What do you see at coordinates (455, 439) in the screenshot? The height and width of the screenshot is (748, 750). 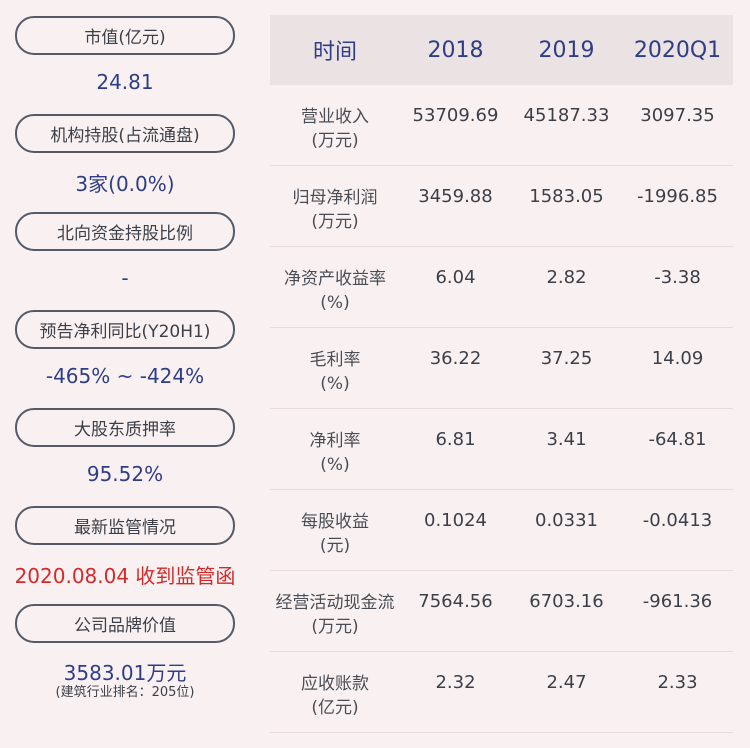 I see `row-value: 6.81` at bounding box center [455, 439].